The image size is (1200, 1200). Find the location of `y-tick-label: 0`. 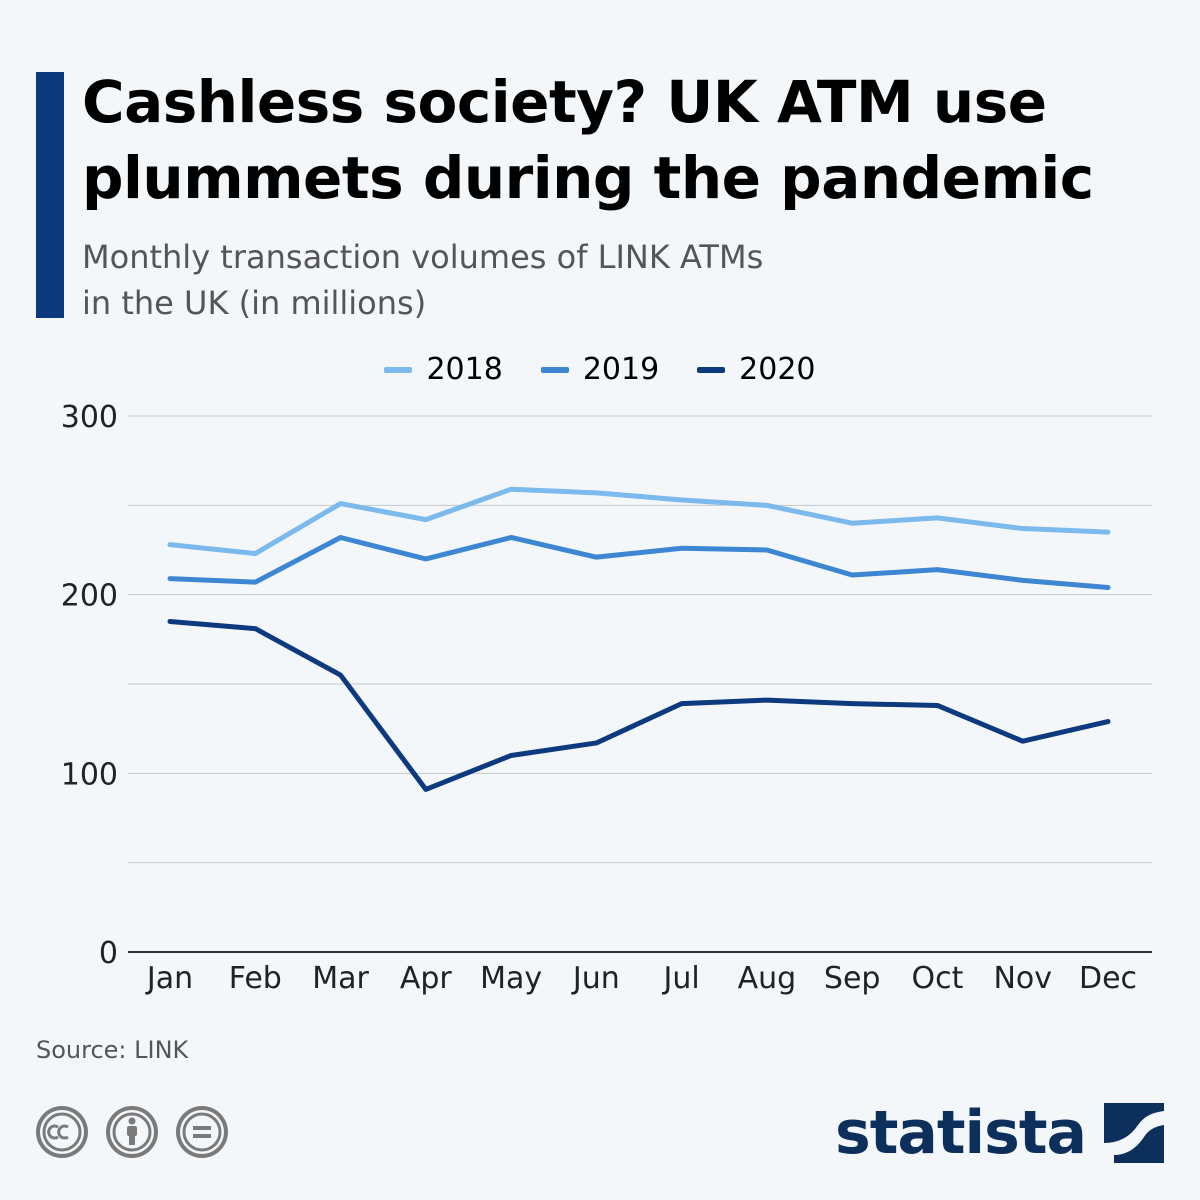

y-tick-label: 0 is located at coordinates (108, 953).